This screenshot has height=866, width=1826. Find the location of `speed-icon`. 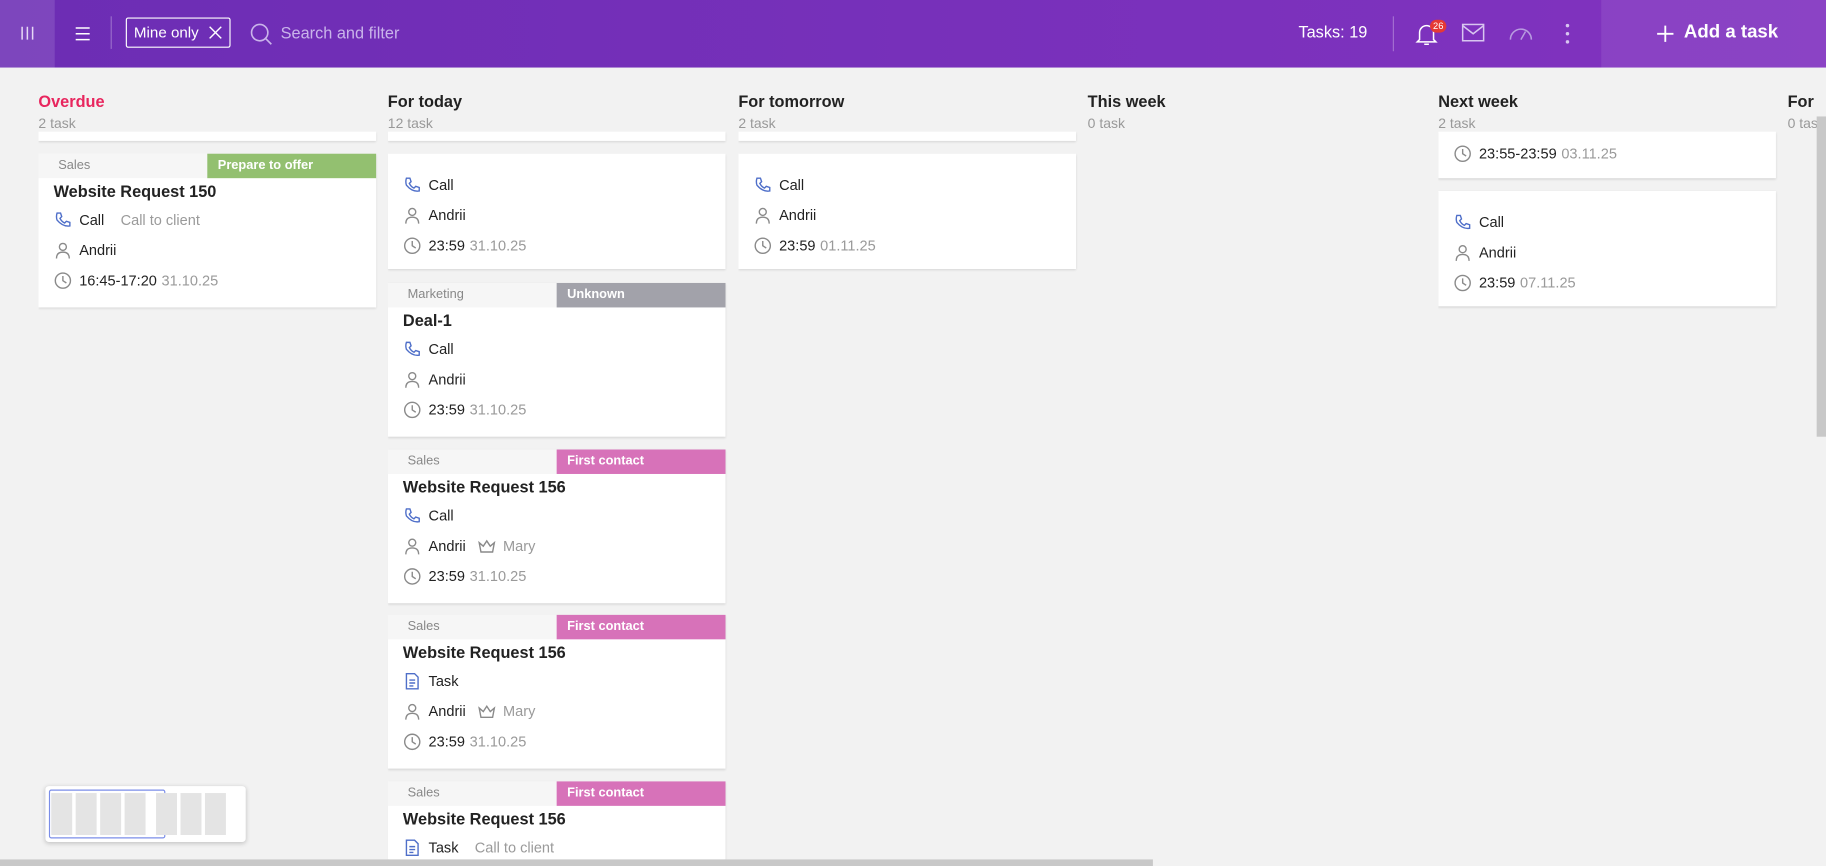

speed-icon is located at coordinates (1521, 32).